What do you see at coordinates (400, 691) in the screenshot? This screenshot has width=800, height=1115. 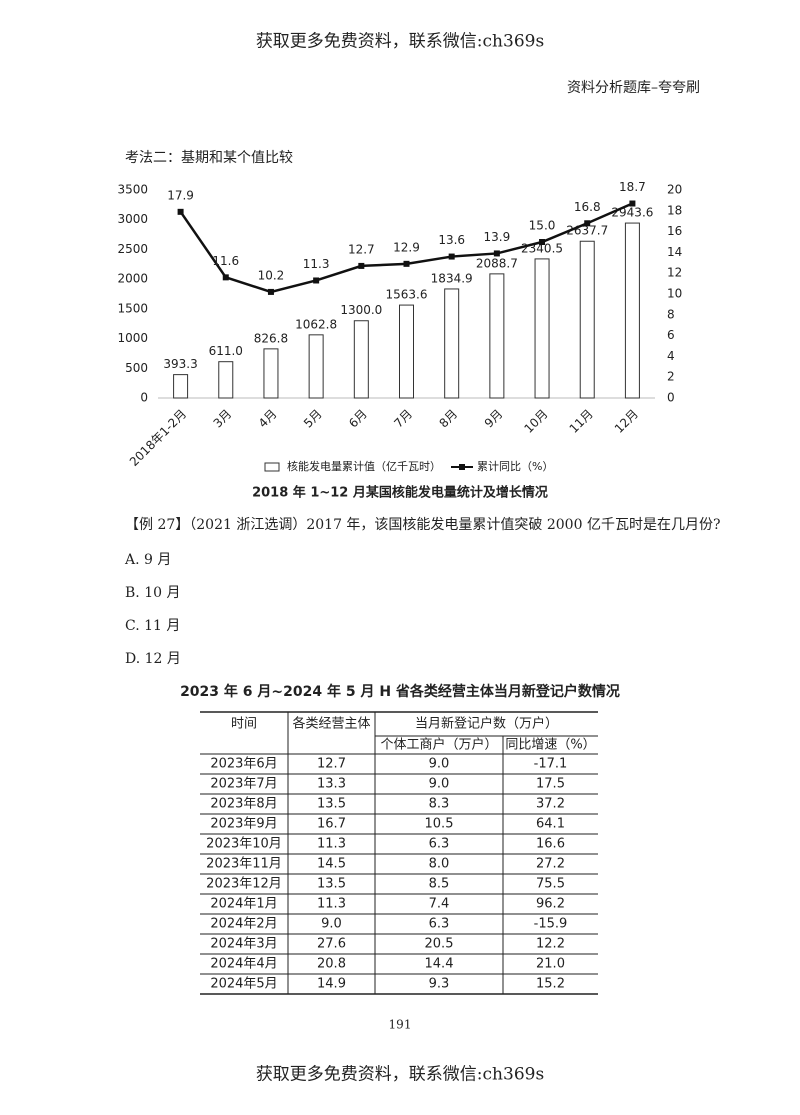 I see `table-title: 2023 年 6 月~2024 年 5 月 H 省各类经营主体当月新登记户数情况` at bounding box center [400, 691].